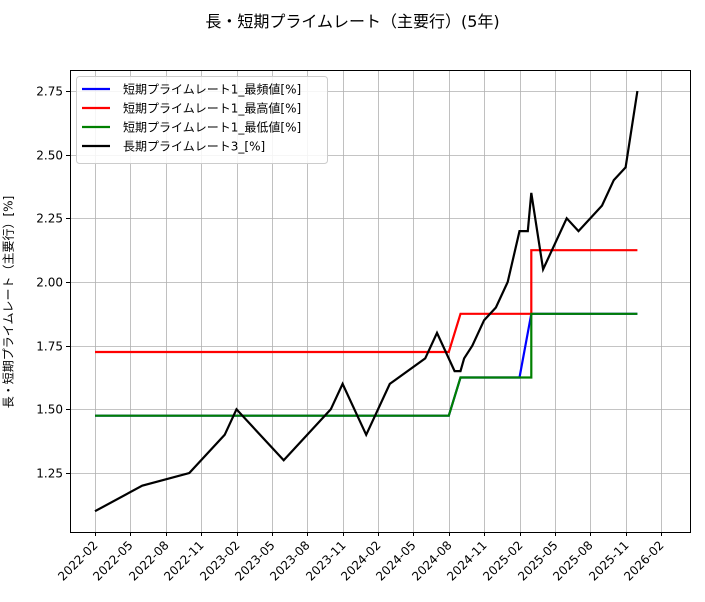 The height and width of the screenshot is (602, 705). Describe the element at coordinates (49, 347) in the screenshot. I see `y-tick-label: 1.75` at that location.